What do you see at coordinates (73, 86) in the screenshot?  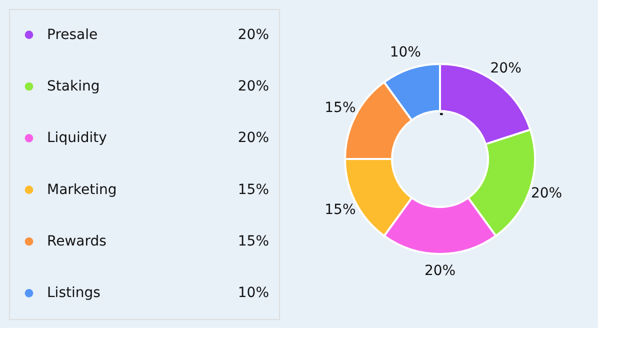 I see `legend-label: Staking` at bounding box center [73, 86].